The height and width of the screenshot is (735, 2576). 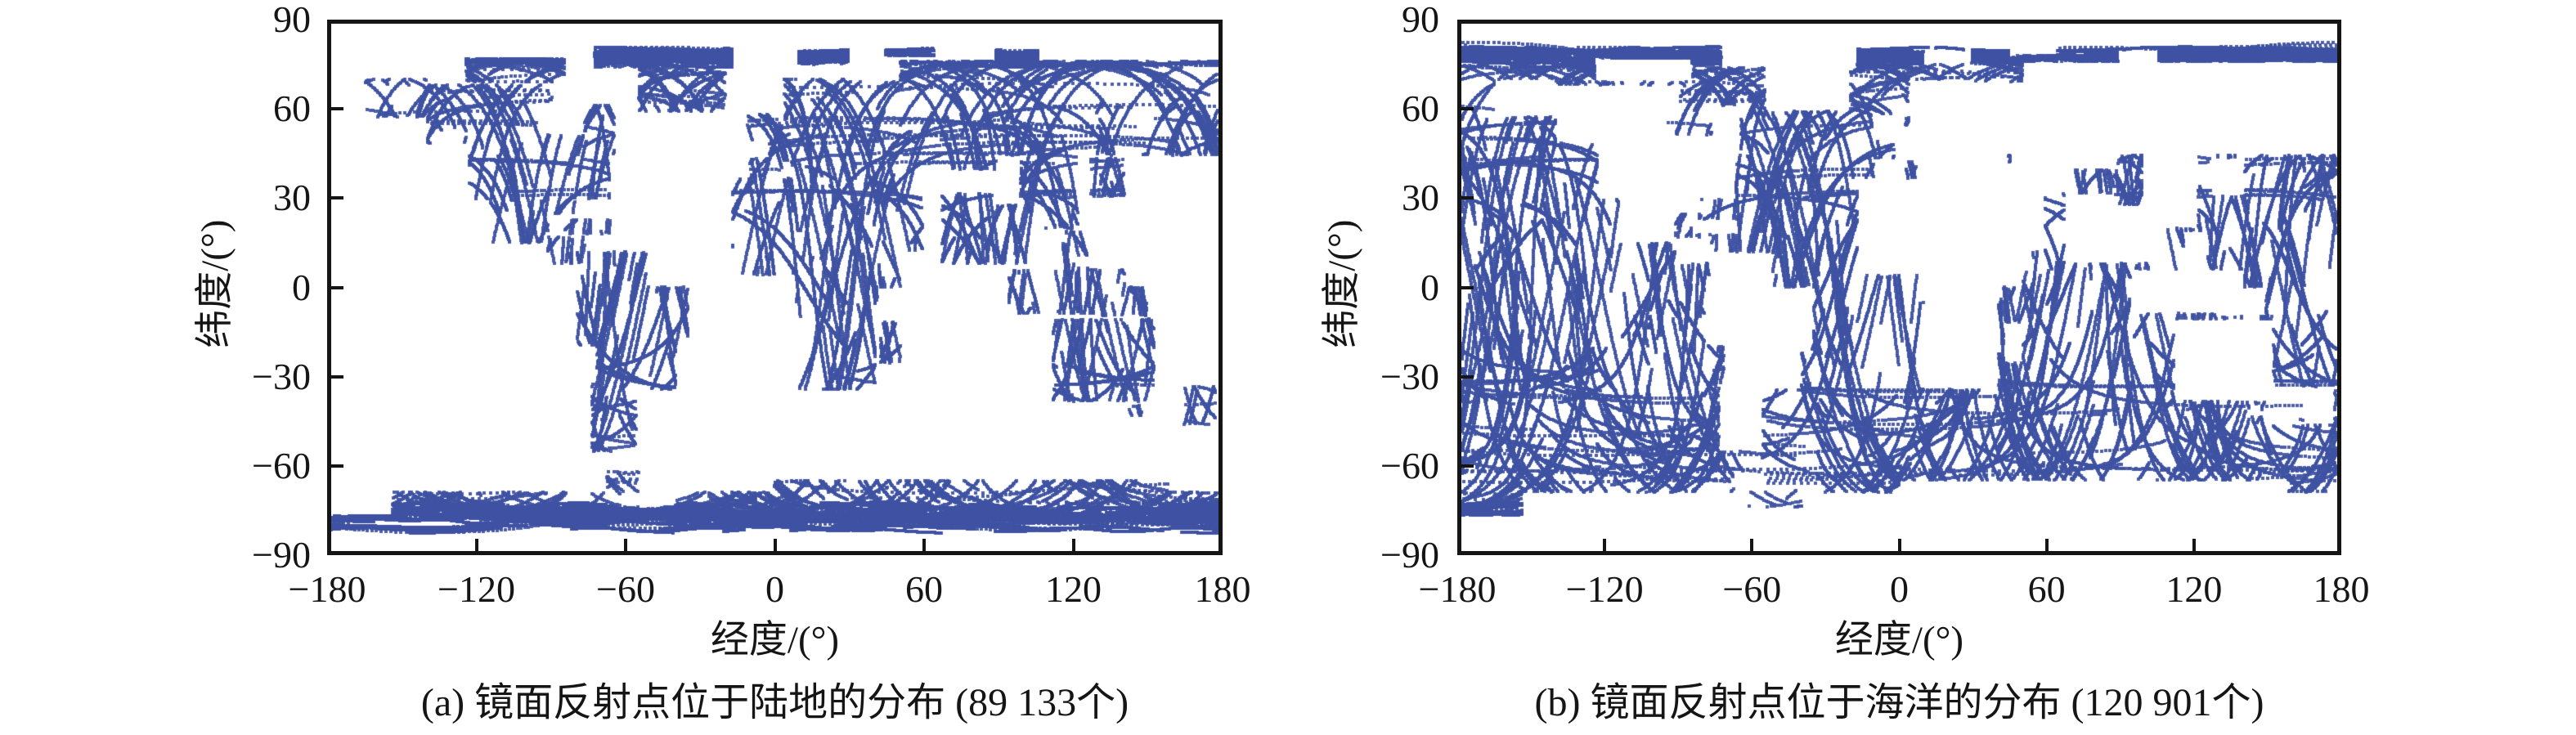 What do you see at coordinates (775, 702) in the screenshot?
I see `caption-a: (a) 镜面反射点位于陆地的分布 (89 133个)` at bounding box center [775, 702].